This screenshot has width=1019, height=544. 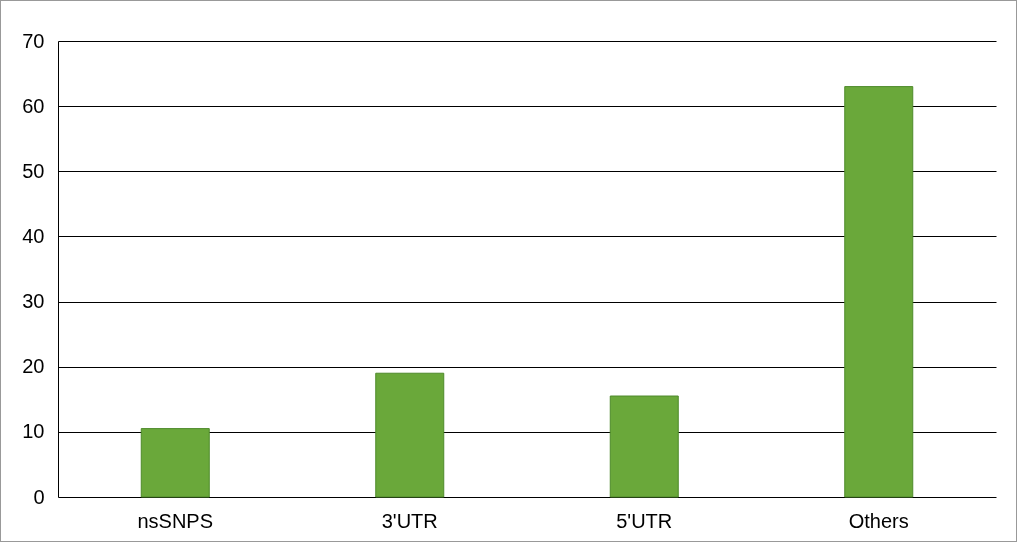 What do you see at coordinates (39, 496) in the screenshot?
I see `y-tick-label: 0` at bounding box center [39, 496].